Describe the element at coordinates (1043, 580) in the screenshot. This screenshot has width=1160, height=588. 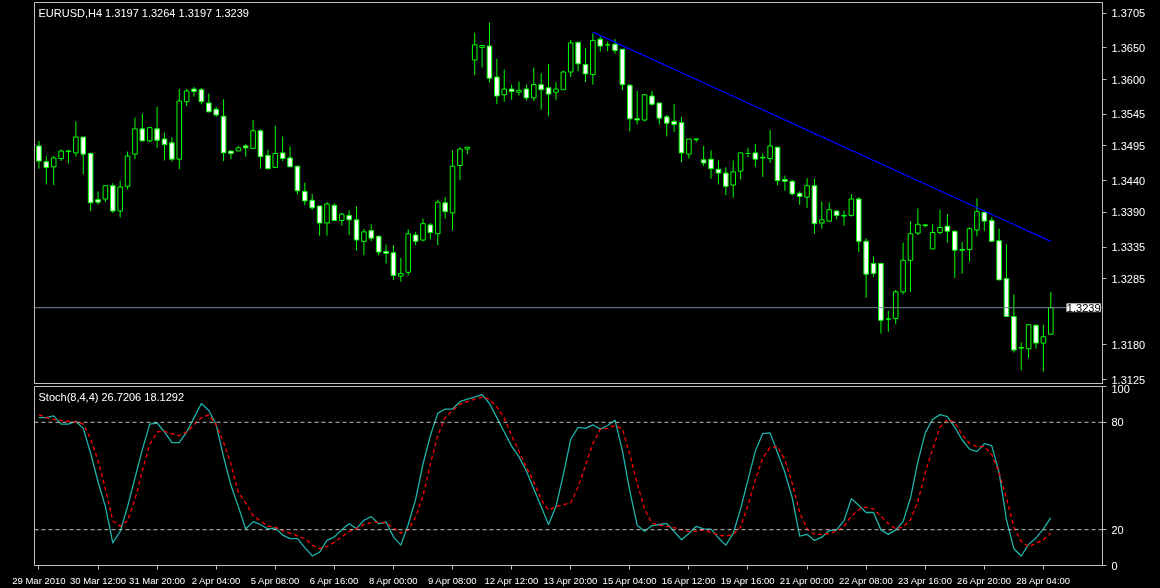
I see `x-tick-label: 28 Apr 04:00` at that location.